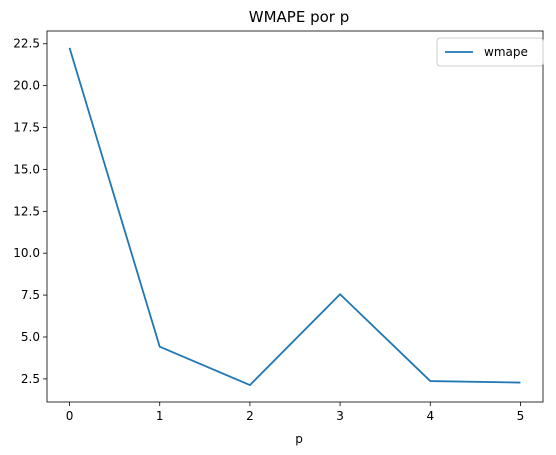  I want to click on y-tick-label: 10.0, so click(26, 253).